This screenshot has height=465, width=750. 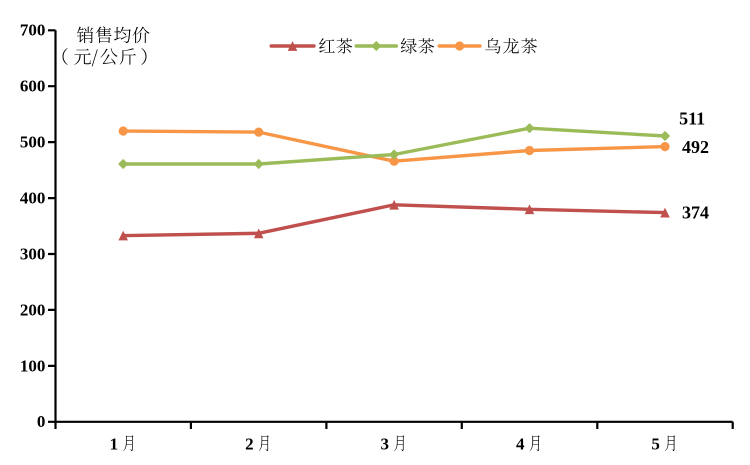 I want to click on svg-text: 1, so click(x=114, y=443).